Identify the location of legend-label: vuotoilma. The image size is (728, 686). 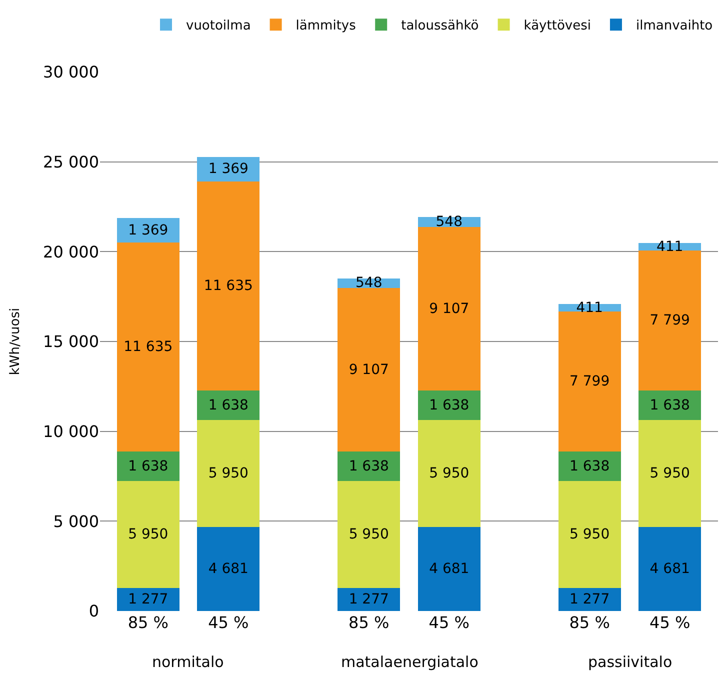
(218, 26).